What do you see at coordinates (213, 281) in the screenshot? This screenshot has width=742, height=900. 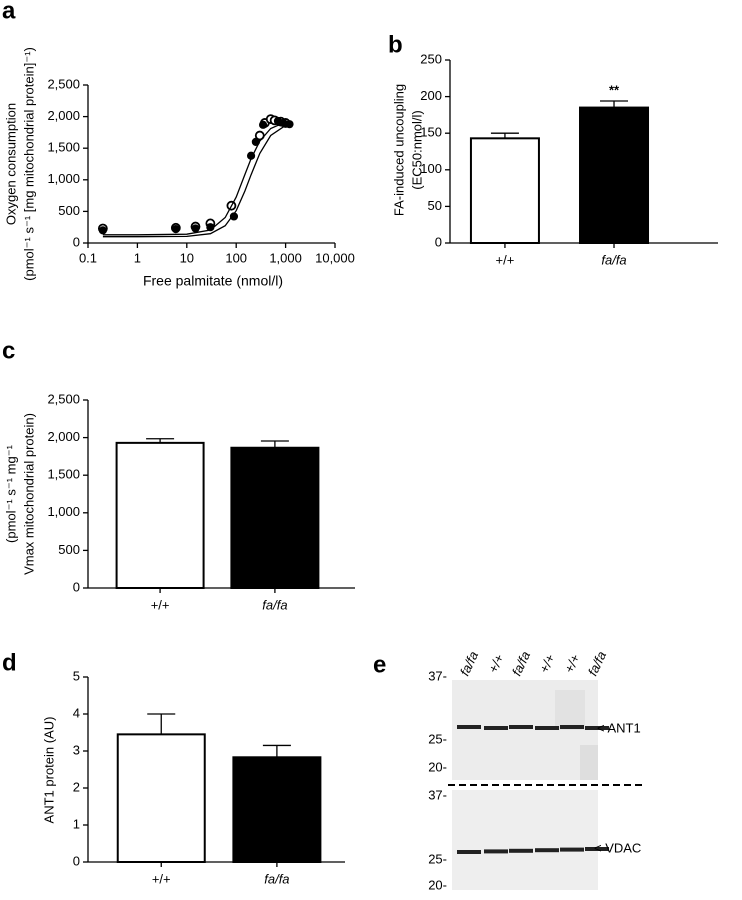 I see `x-axis-label: Free palmitate (nmol/l)` at bounding box center [213, 281].